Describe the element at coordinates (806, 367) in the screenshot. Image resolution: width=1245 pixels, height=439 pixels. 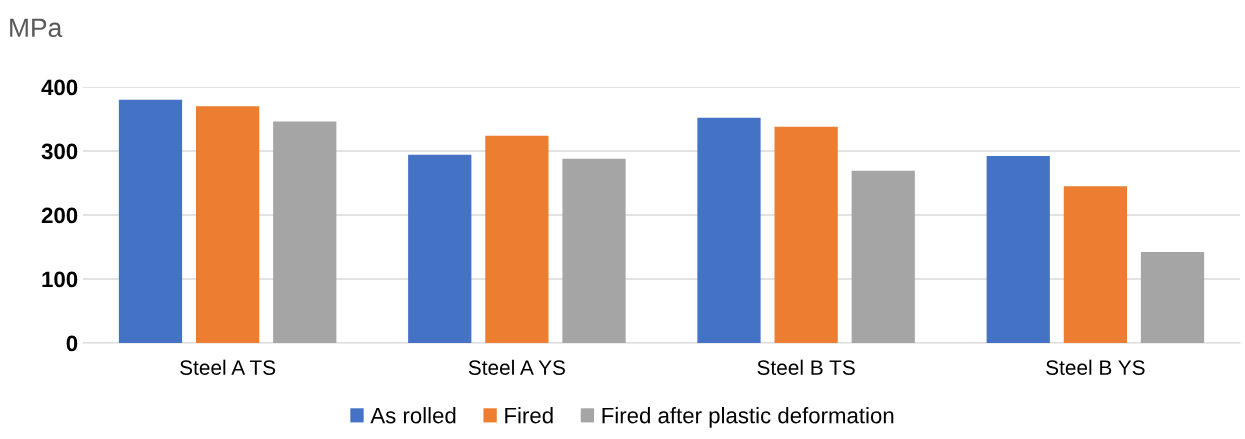
I see `x-tick-label: Steel B TS` at that location.